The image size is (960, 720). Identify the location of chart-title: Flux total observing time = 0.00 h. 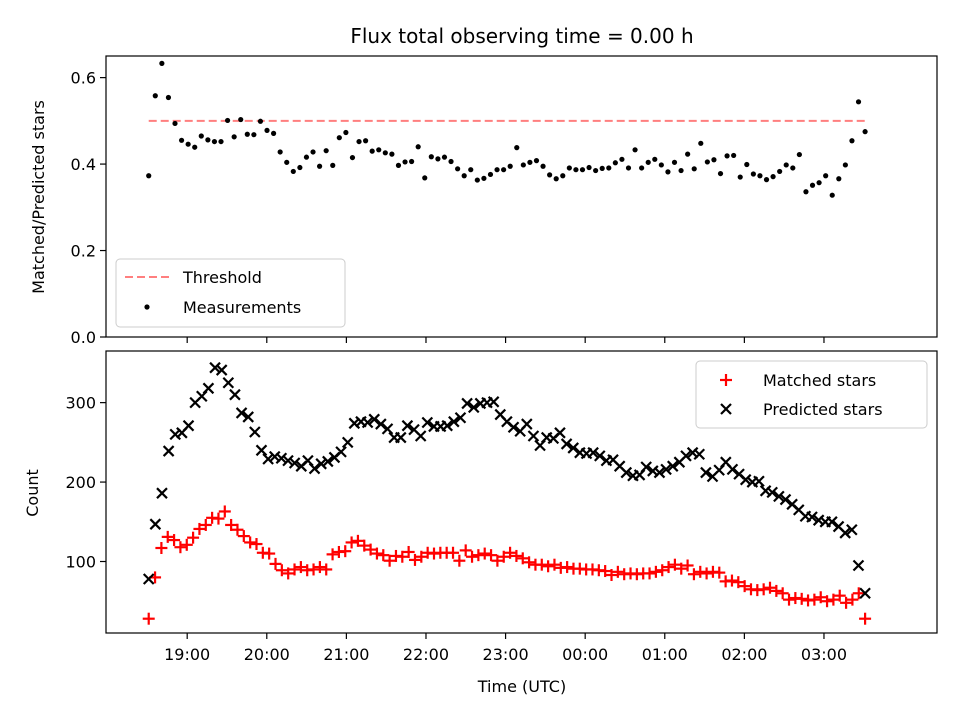
(521, 36).